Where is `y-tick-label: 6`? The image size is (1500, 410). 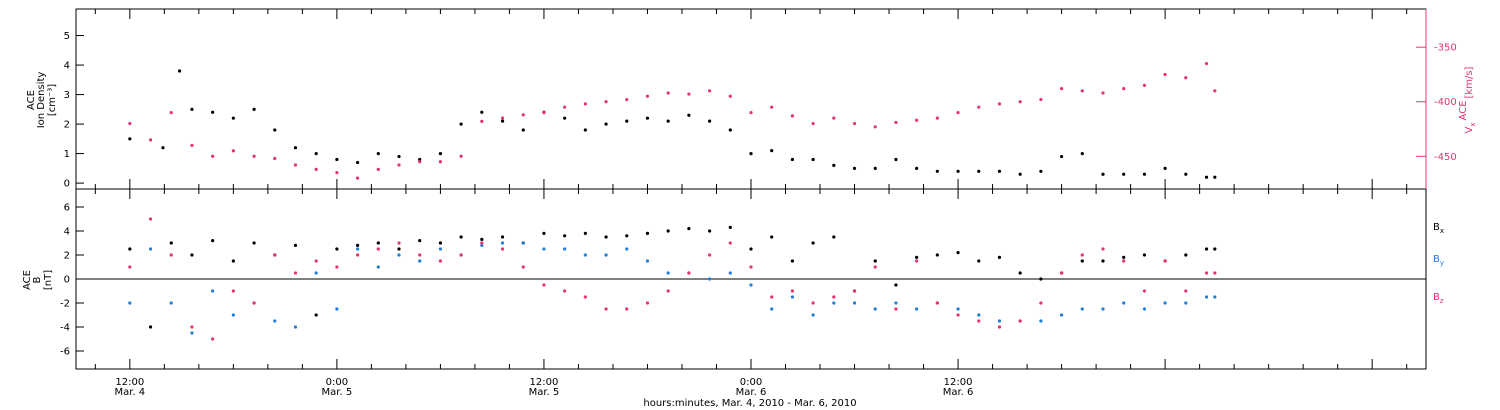
y-tick-label: 6 is located at coordinates (67, 208).